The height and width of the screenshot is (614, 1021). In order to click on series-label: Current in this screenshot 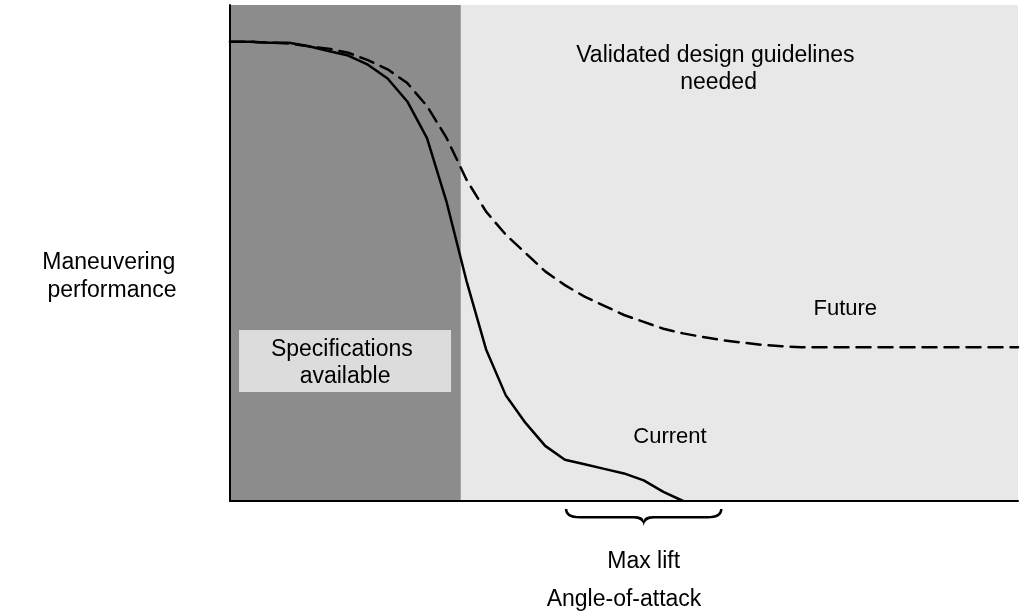, I will do `click(670, 435)`.